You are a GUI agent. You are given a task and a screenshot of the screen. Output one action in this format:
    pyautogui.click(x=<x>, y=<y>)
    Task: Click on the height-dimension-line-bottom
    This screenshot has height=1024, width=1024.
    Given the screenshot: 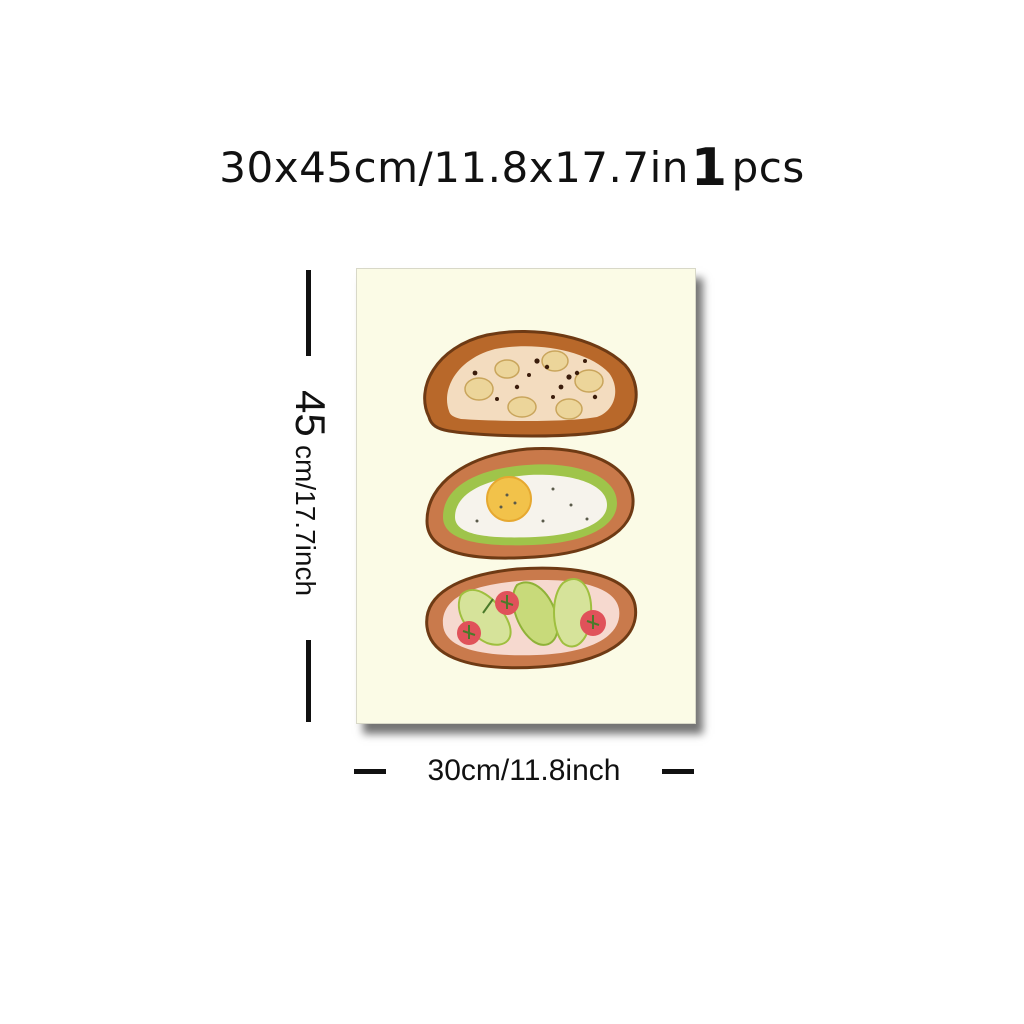 What is the action you would take?
    pyautogui.click(x=308, y=681)
    